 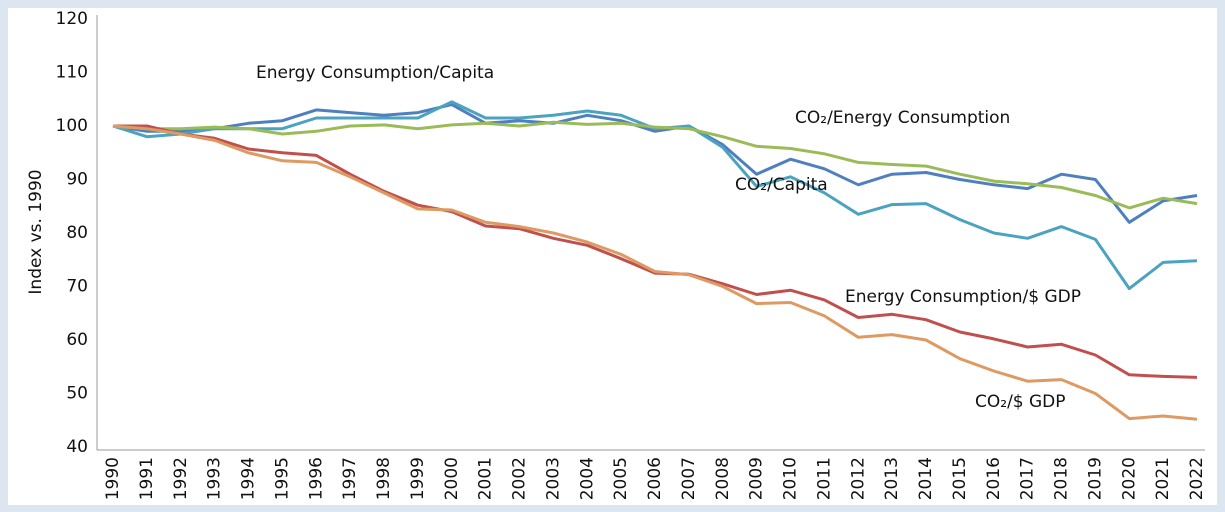 I want to click on x-tick-label: 2009, so click(x=757, y=478).